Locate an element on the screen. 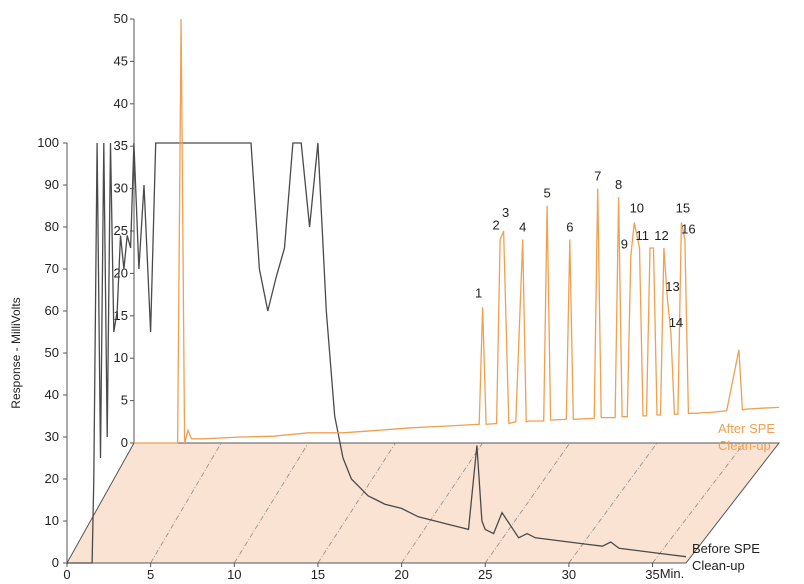  peak-label: 2 is located at coordinates (495, 224).